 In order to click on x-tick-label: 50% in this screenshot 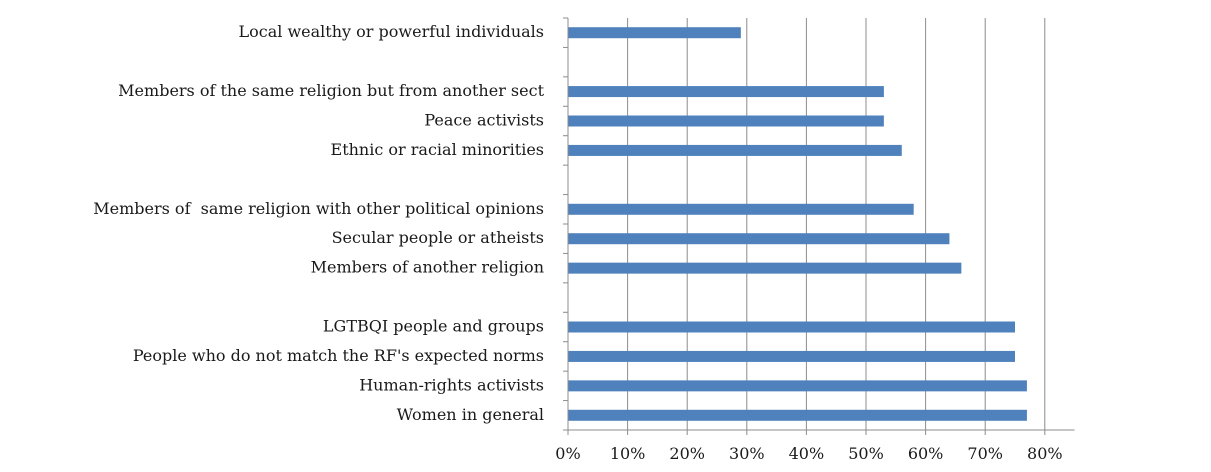, I will do `click(866, 453)`.